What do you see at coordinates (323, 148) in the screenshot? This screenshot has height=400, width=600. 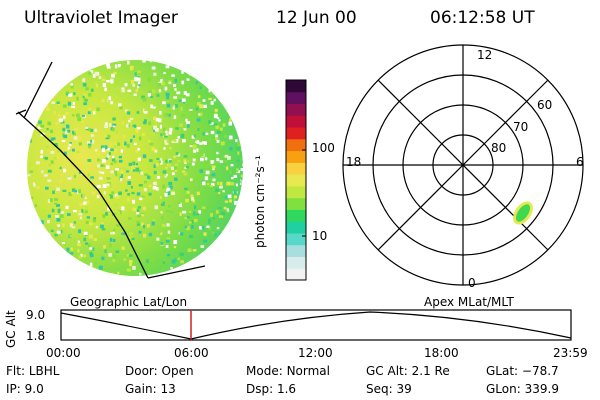 I see `colorbar-tick-label: 100` at bounding box center [323, 148].